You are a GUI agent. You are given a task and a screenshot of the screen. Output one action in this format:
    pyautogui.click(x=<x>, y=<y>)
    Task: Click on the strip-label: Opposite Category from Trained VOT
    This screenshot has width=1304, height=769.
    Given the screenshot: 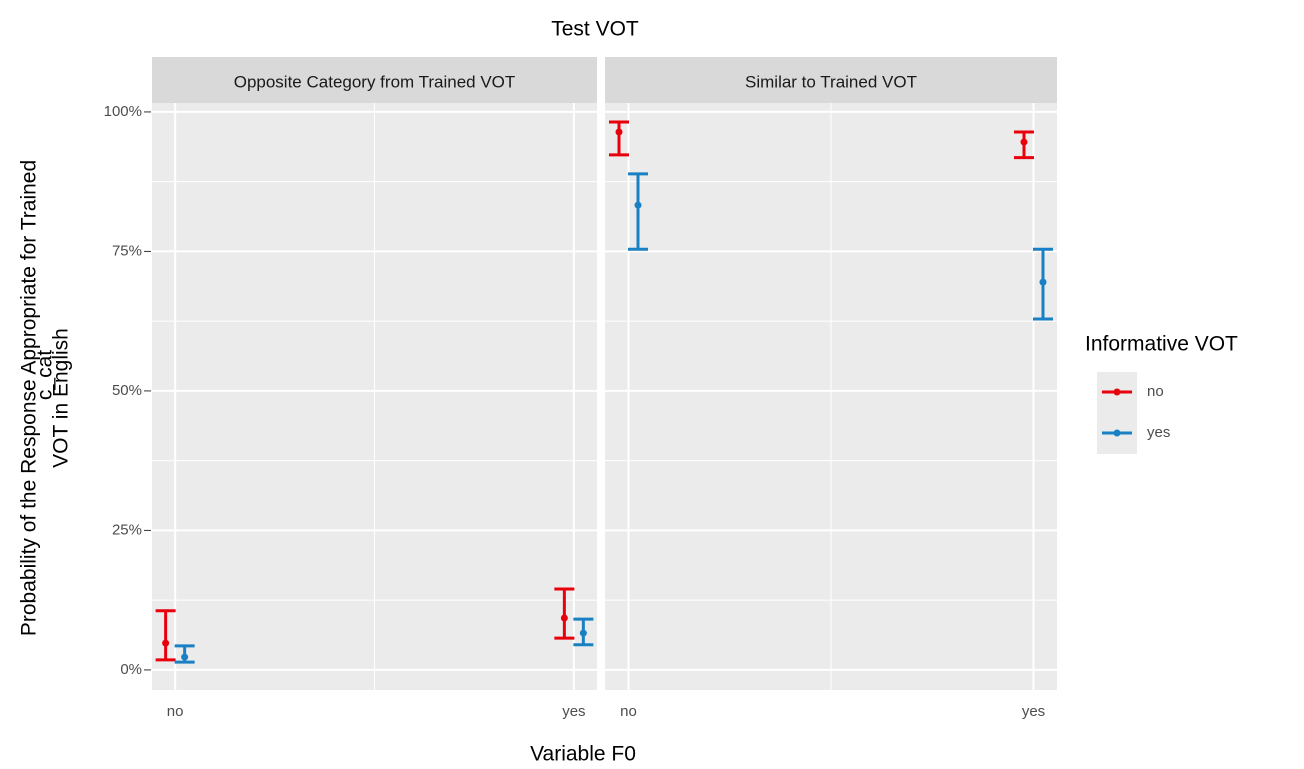 What is the action you would take?
    pyautogui.click(x=375, y=81)
    